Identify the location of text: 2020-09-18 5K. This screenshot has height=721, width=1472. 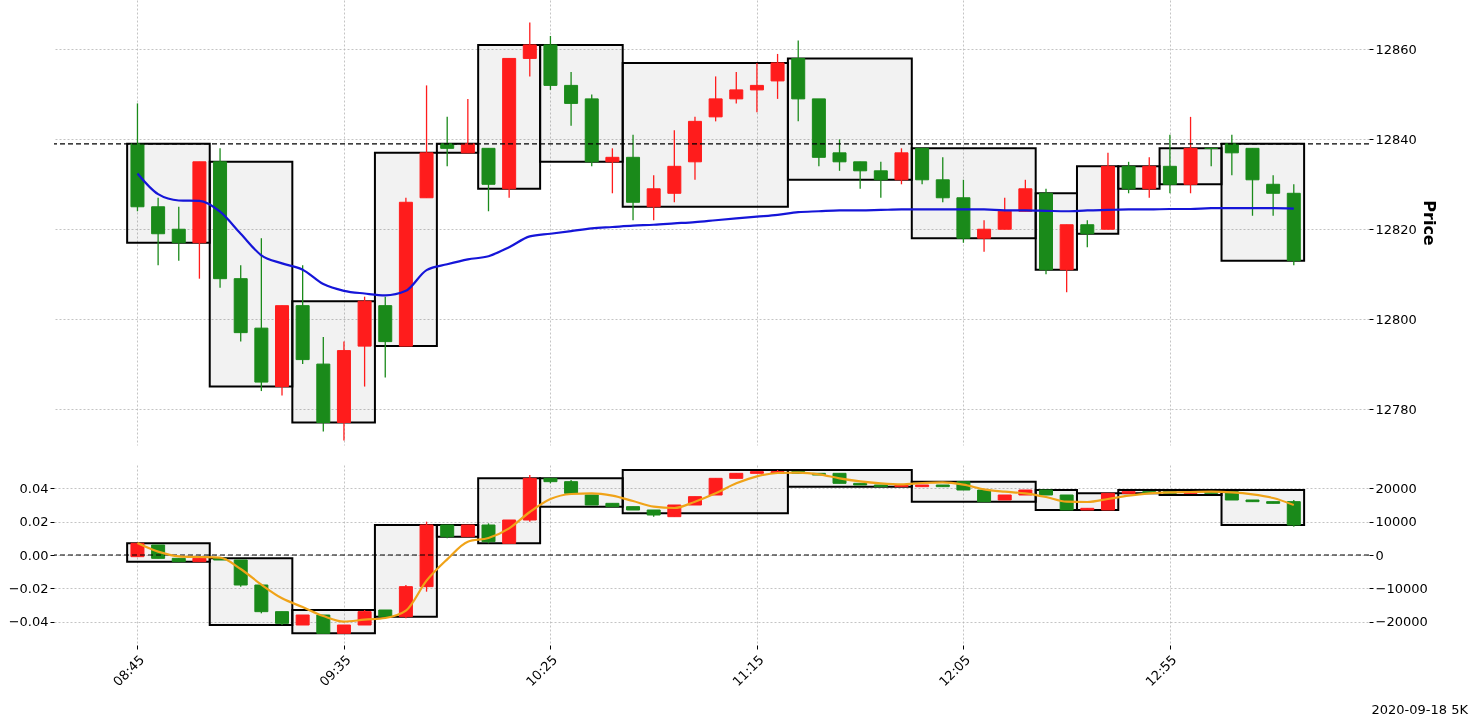
(1419, 709).